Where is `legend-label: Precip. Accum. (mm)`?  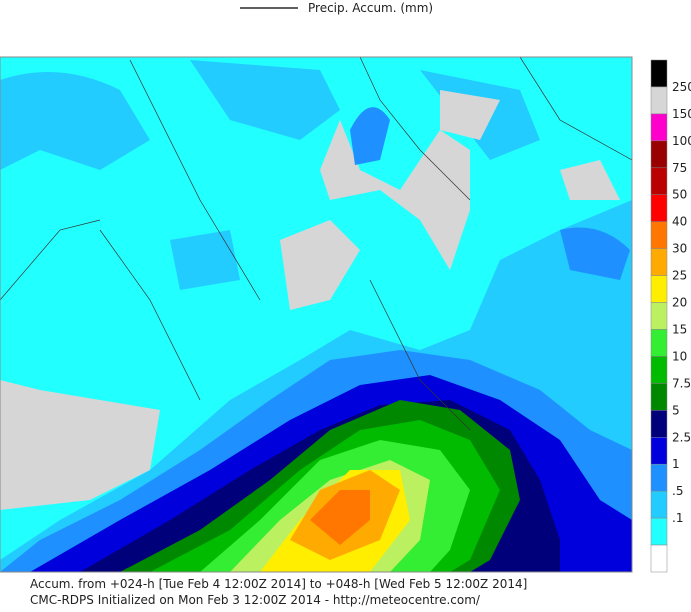
legend-label: Precip. Accum. (mm) is located at coordinates (370, 8).